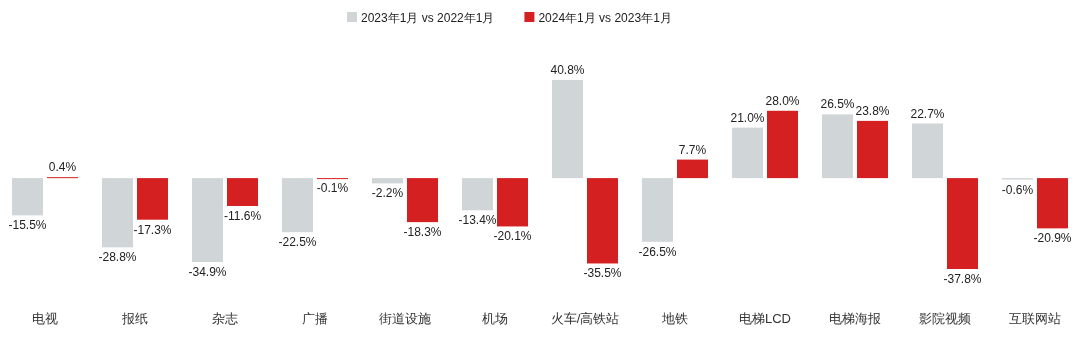 The height and width of the screenshot is (339, 1080). What do you see at coordinates (674, 318) in the screenshot?
I see `x-tick-label: 地铁` at bounding box center [674, 318].